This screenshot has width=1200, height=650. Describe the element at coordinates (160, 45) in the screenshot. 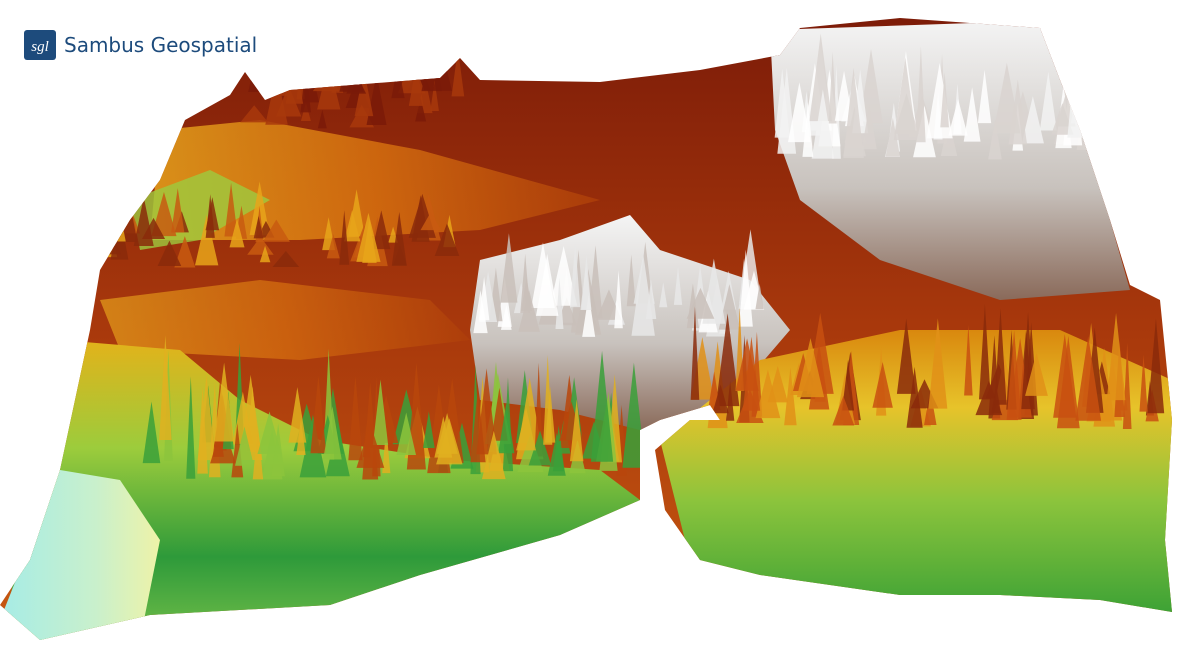

I see `logo-name: Sambus Geospatial` at that location.